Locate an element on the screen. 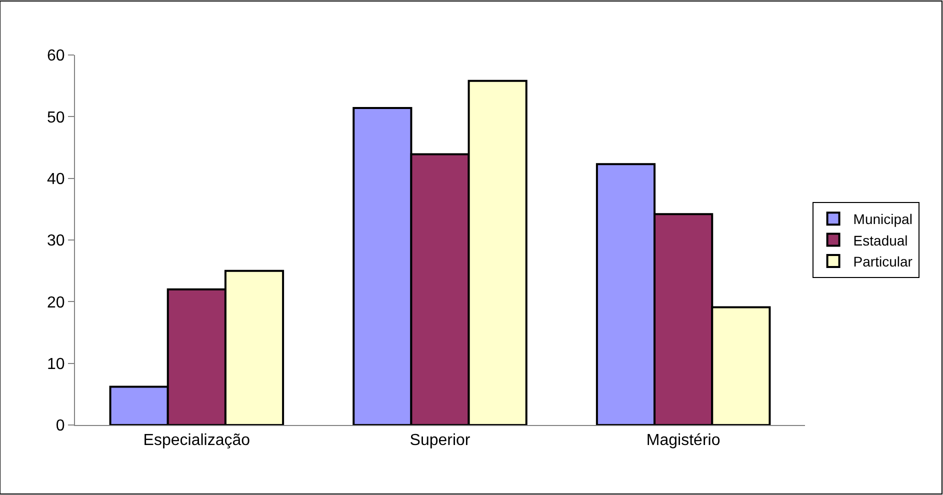  x-tick-label: Especialização is located at coordinates (196, 441).